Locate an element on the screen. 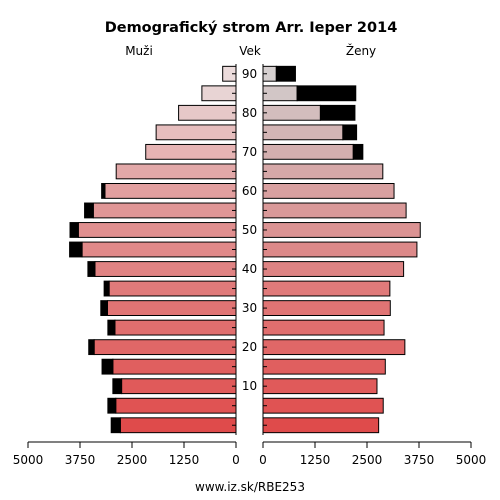 This screenshot has width=500, height=500. age-header: Vek is located at coordinates (250, 51).